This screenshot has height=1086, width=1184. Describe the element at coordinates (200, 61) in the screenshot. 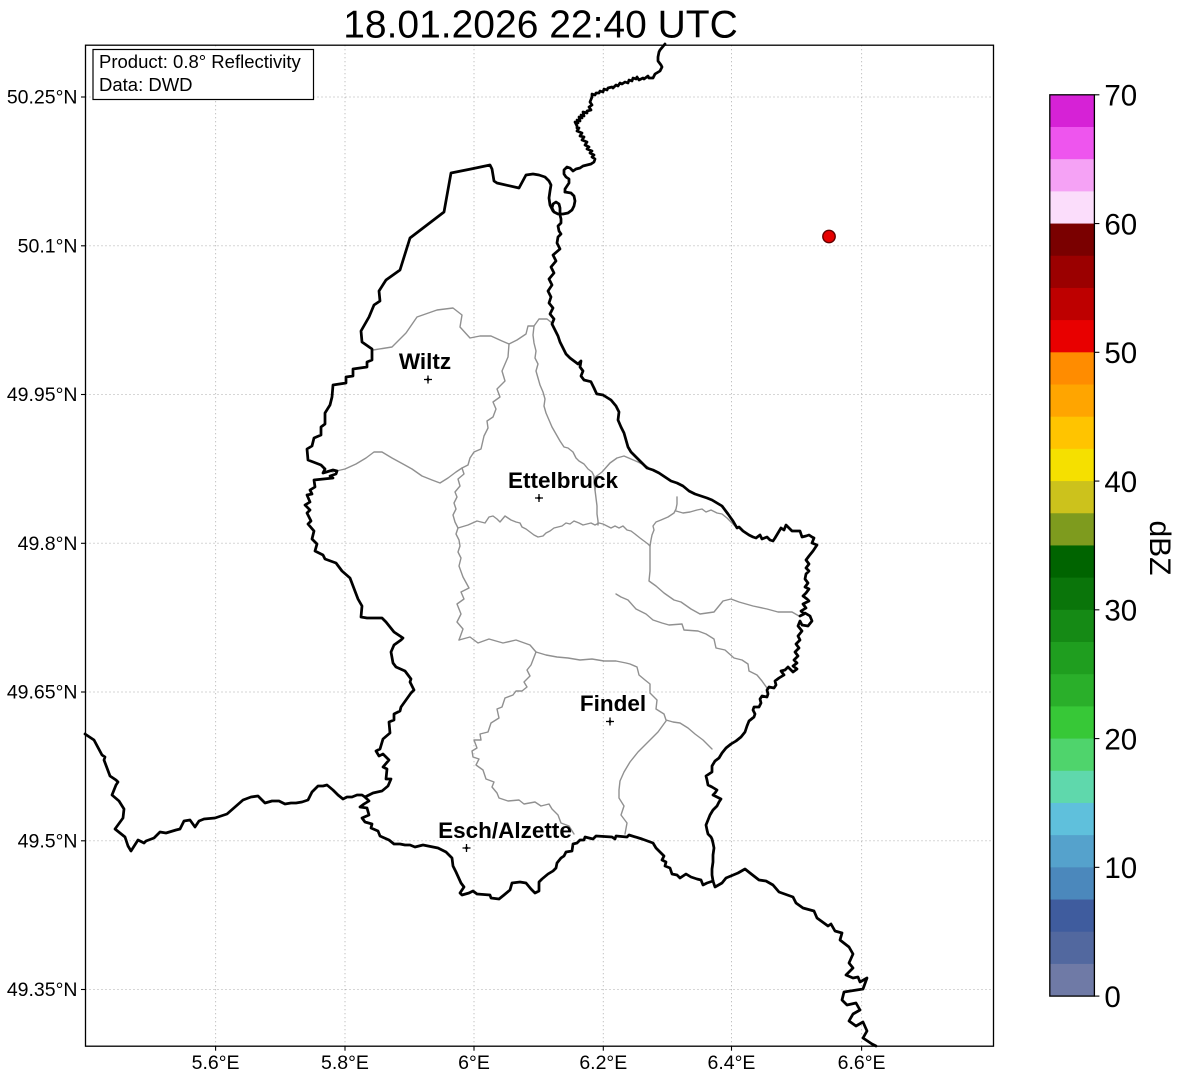

I see `svg-text: Product: 0.8° Reflectivity` at that location.